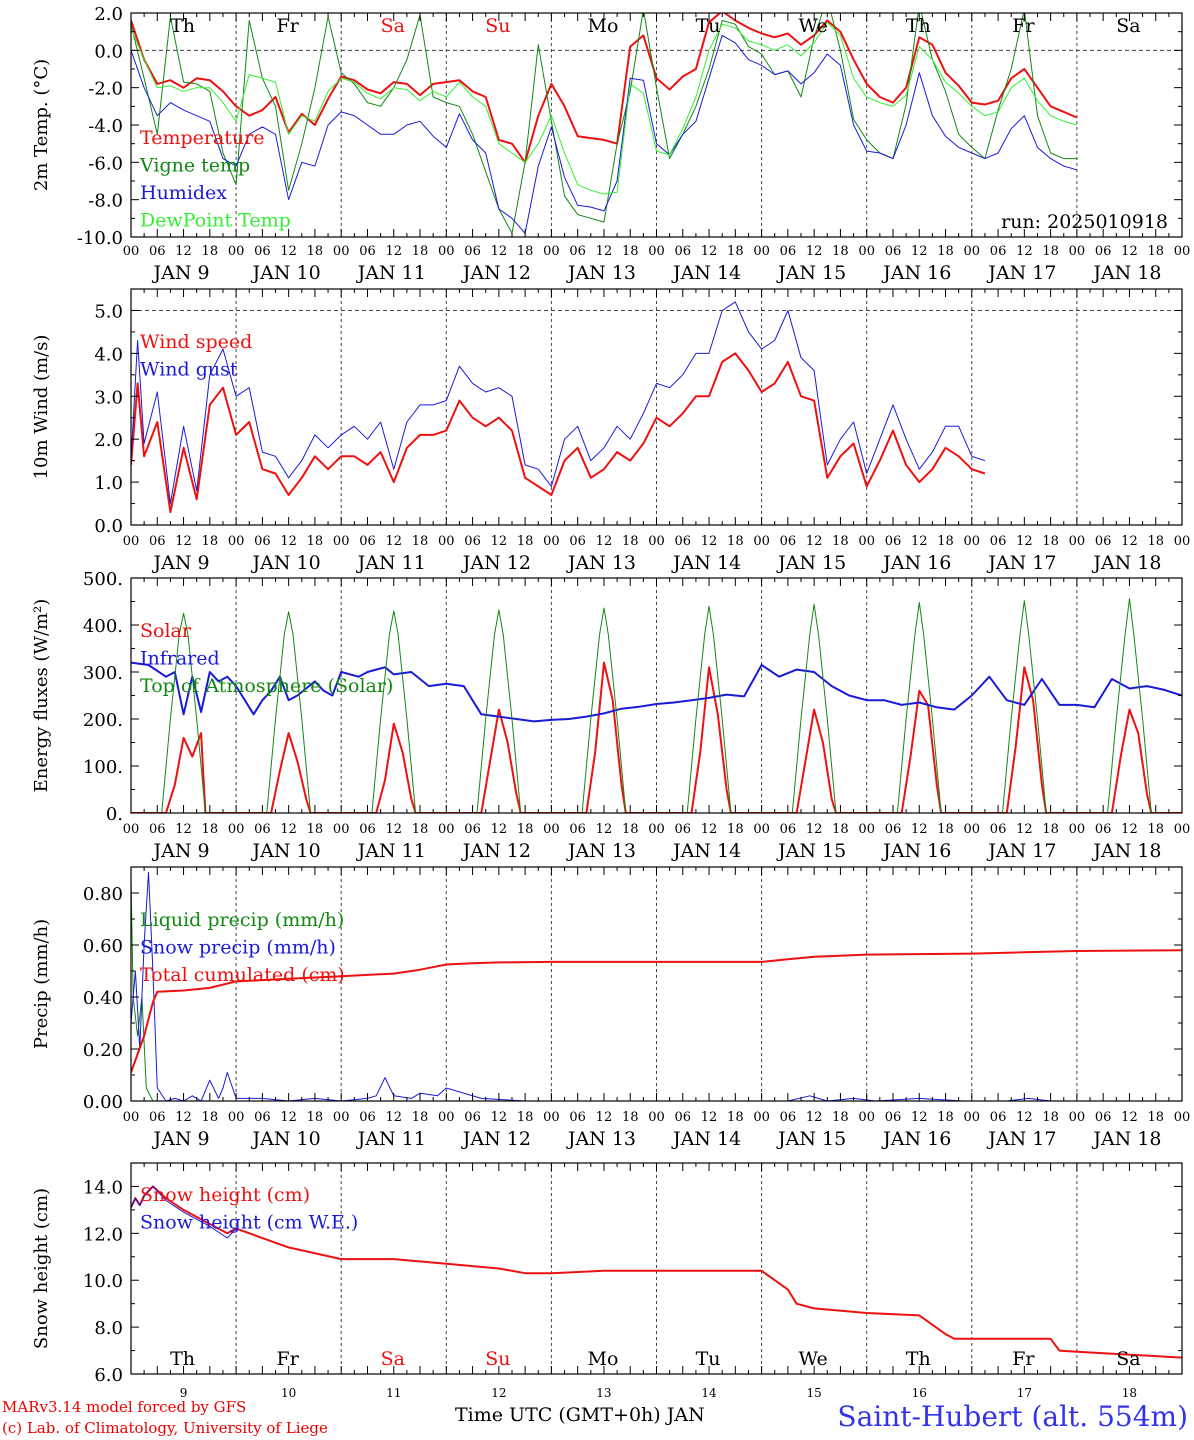  I want to click on series-line-total-cumulated-cm-, so click(656, 1011).